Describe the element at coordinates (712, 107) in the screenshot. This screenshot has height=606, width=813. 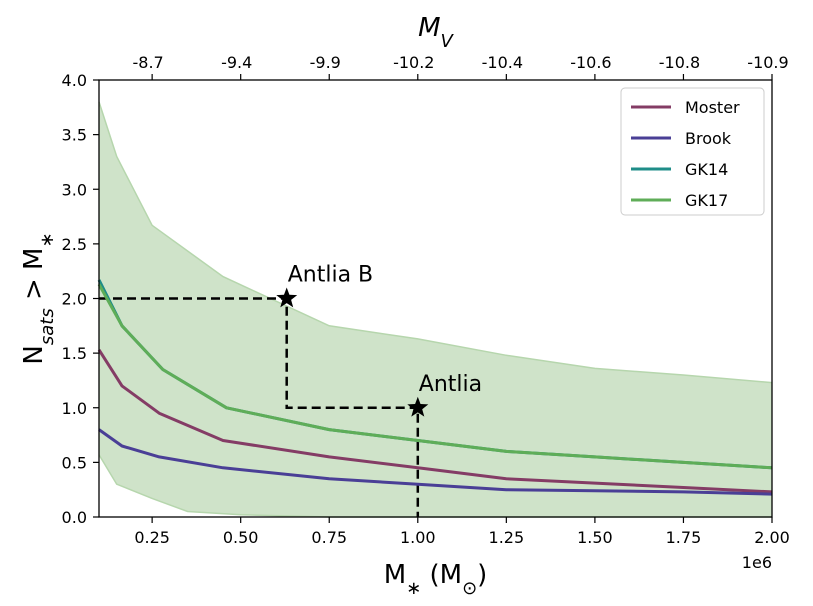
I see `legend-label-moster: Moster` at that location.